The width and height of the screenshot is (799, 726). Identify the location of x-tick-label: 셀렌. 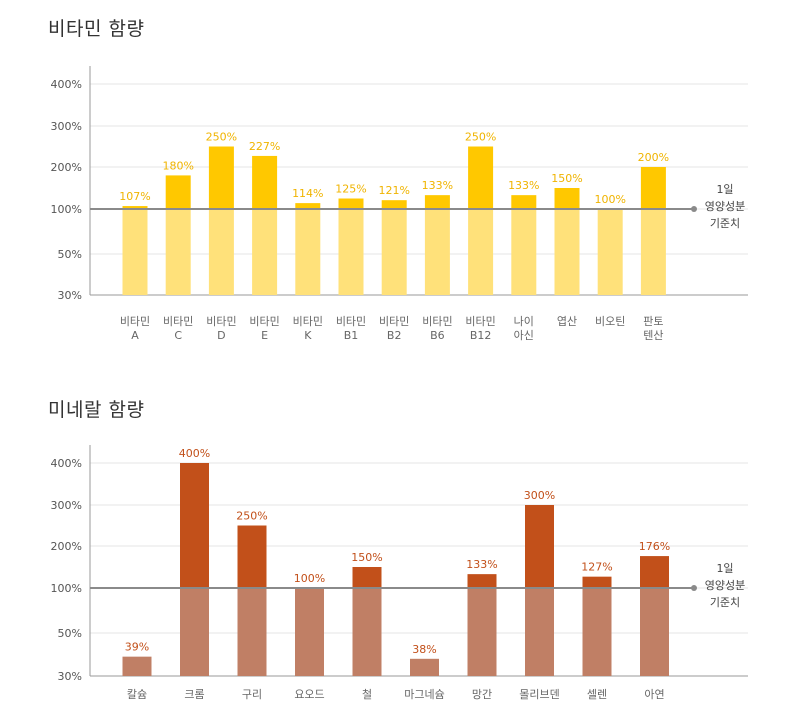
(597, 694).